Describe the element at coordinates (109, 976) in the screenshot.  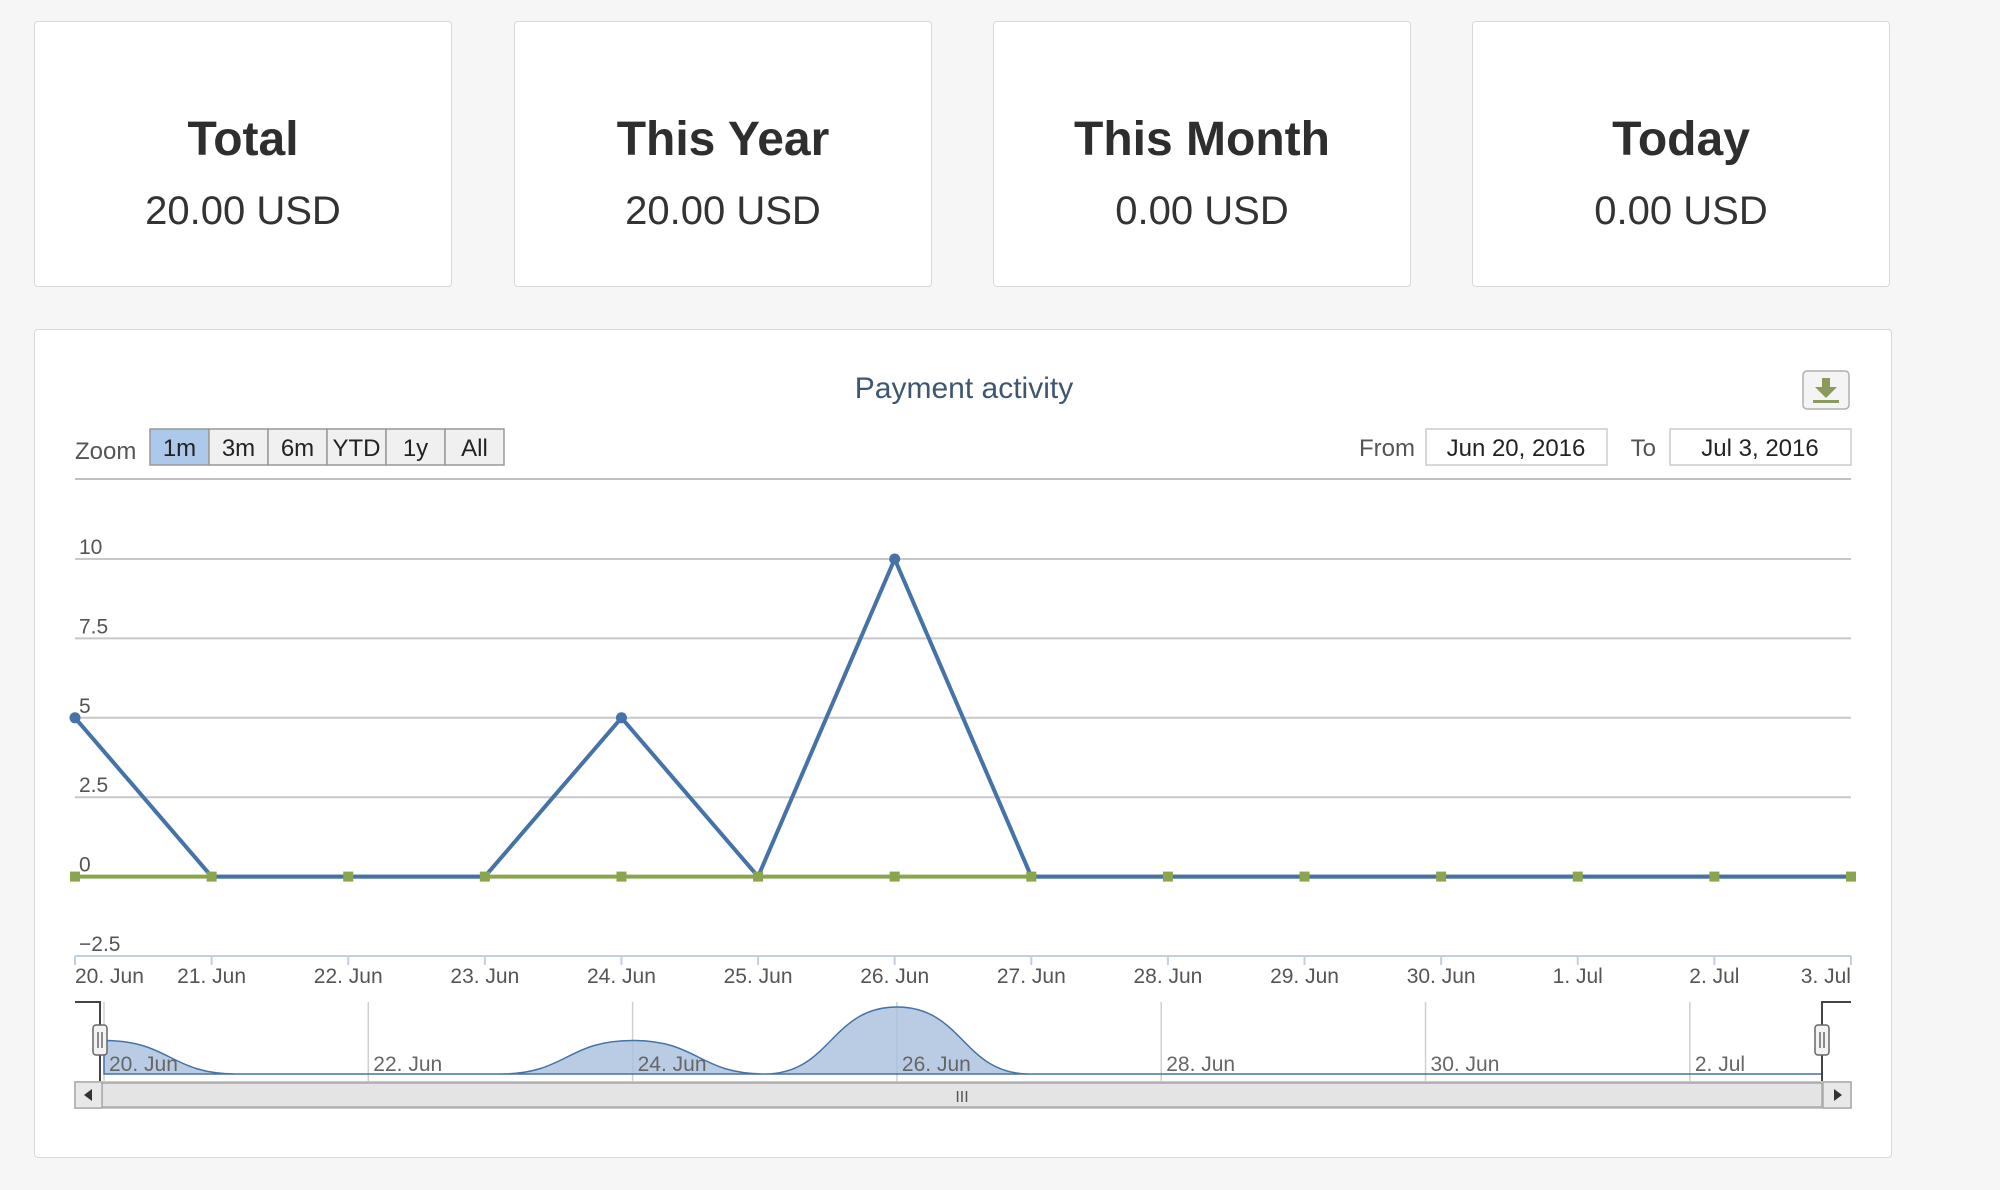
I see `x-tick-label: 20. Jun` at that location.